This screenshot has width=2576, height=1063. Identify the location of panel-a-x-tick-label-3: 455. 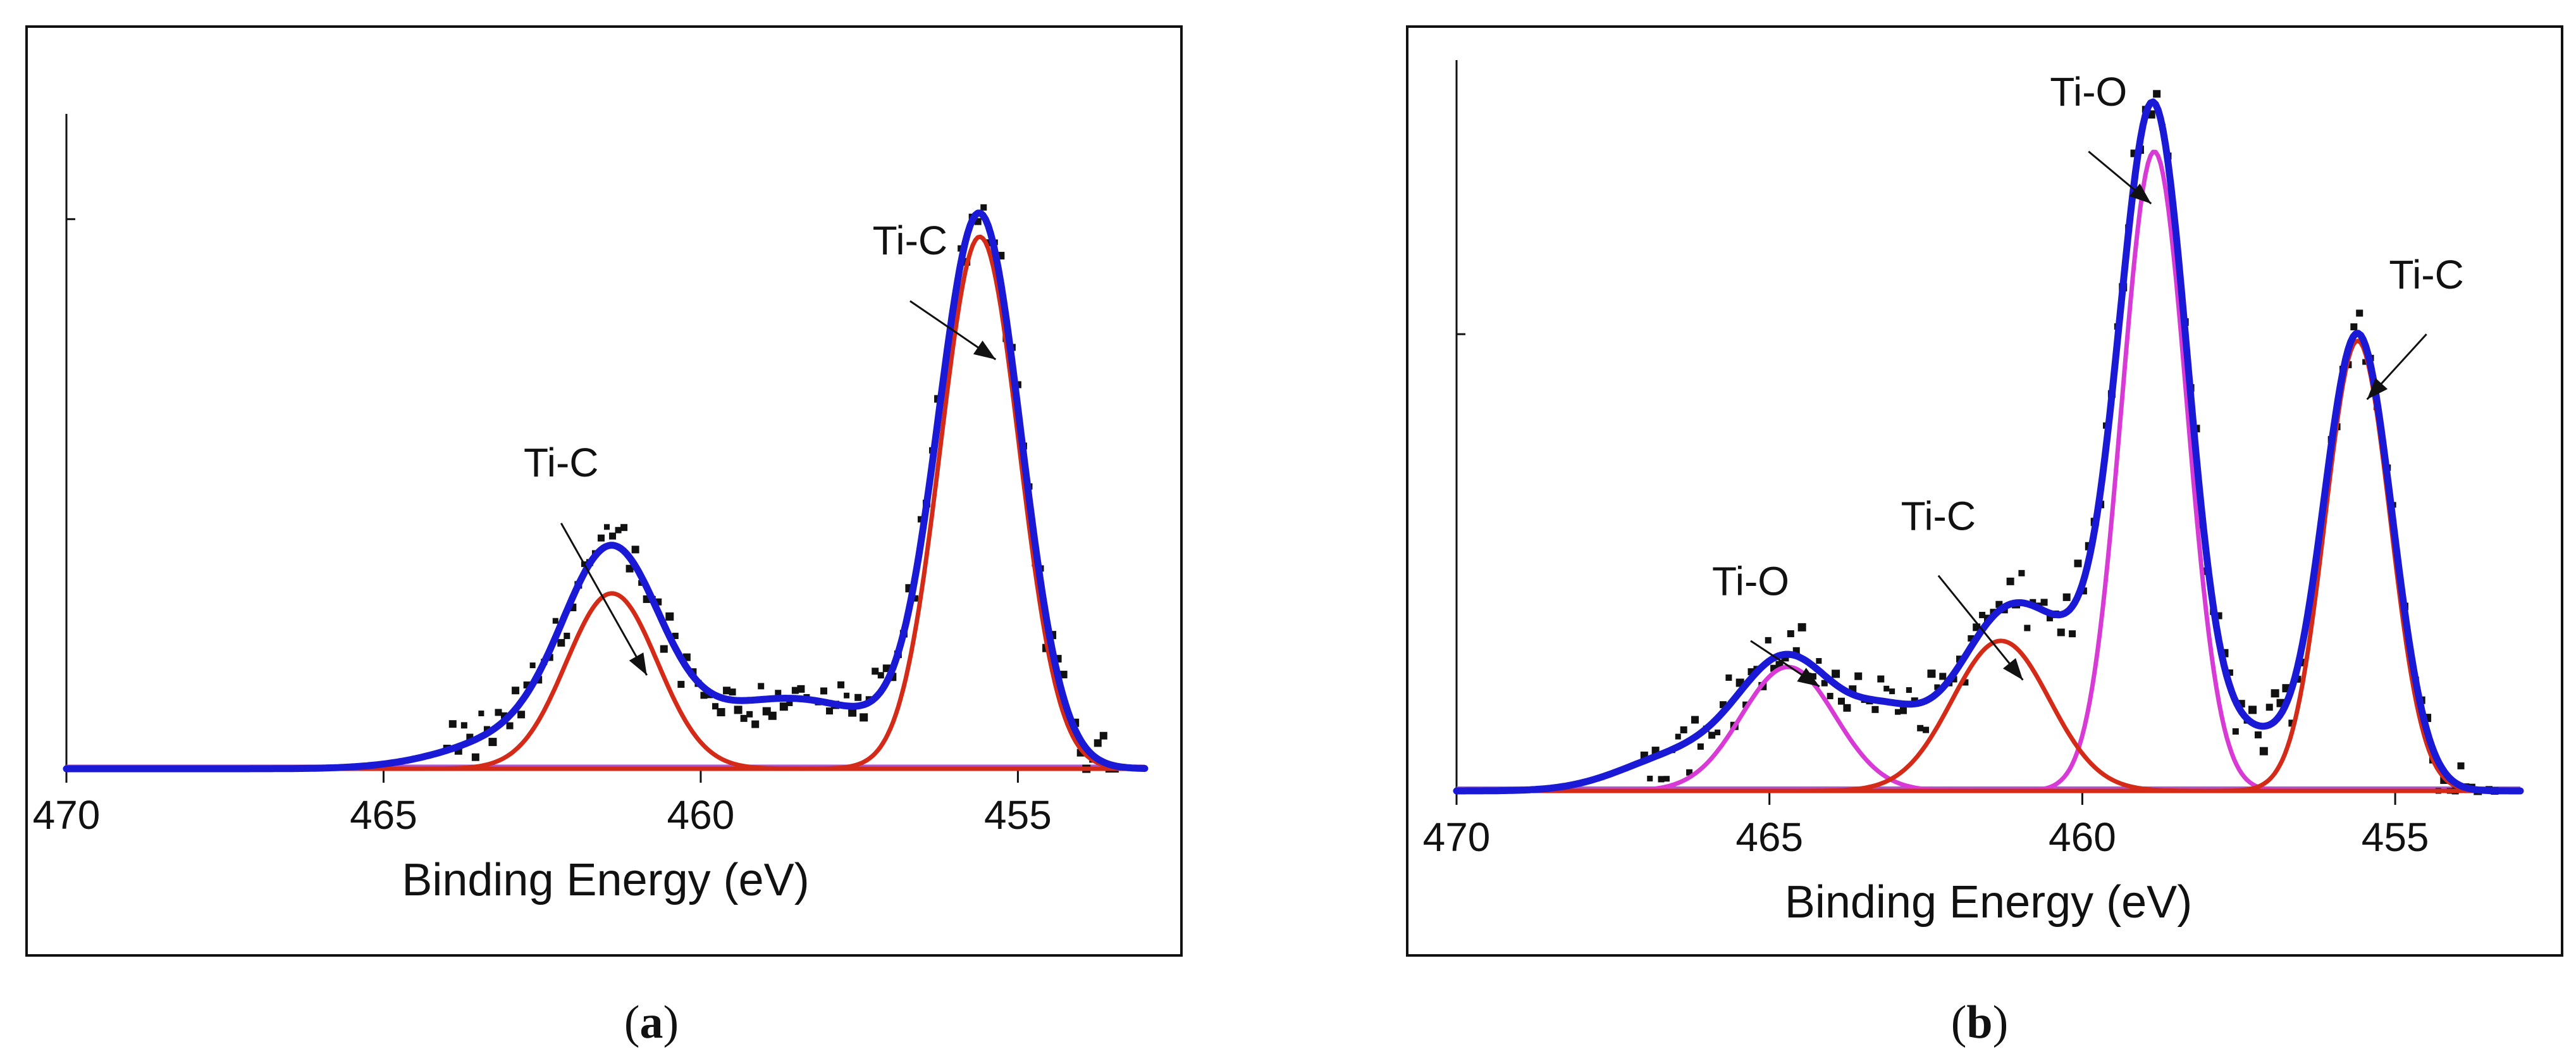
(1018, 815).